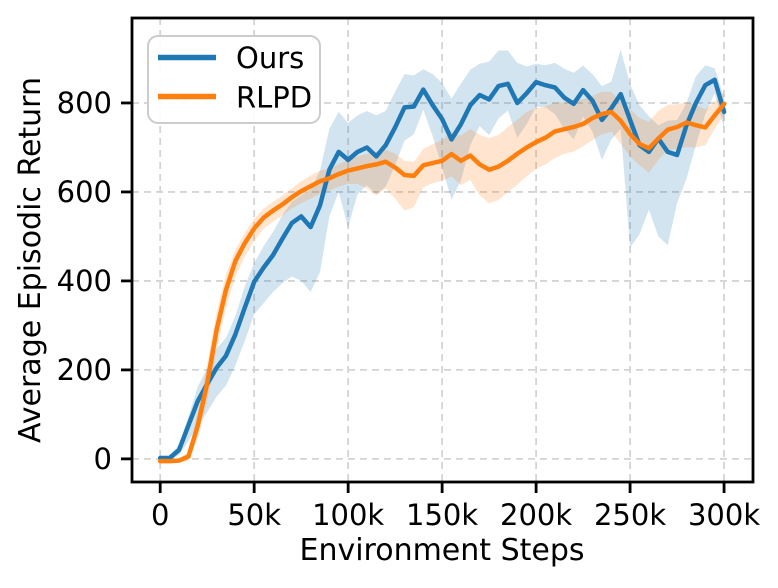  I want to click on x-tick-label: 200k, so click(536, 515).